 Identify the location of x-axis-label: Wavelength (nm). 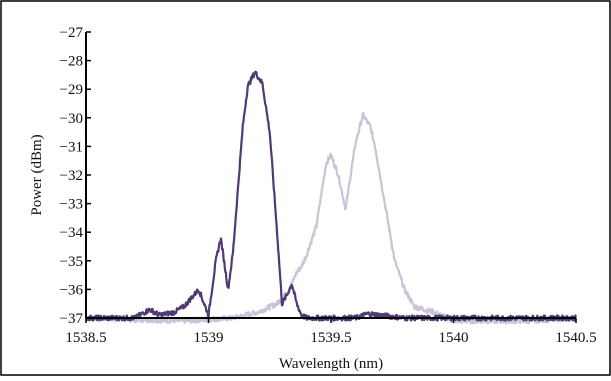
(331, 364).